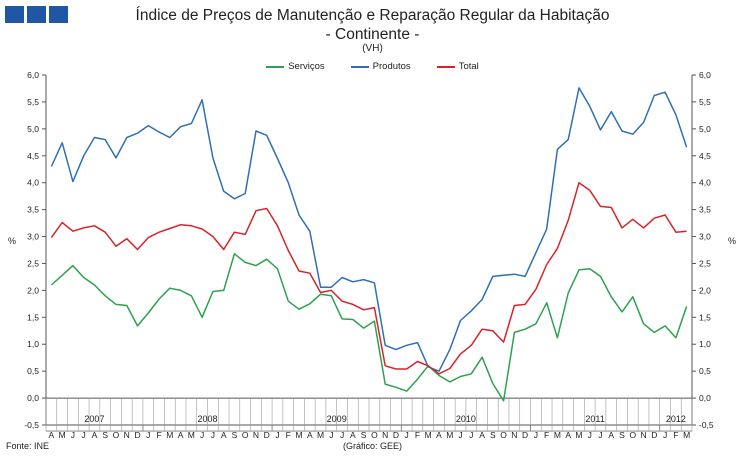 Image resolution: width=745 pixels, height=458 pixels. What do you see at coordinates (33, 102) in the screenshot?
I see `y-tick-label-left: 5,5` at bounding box center [33, 102].